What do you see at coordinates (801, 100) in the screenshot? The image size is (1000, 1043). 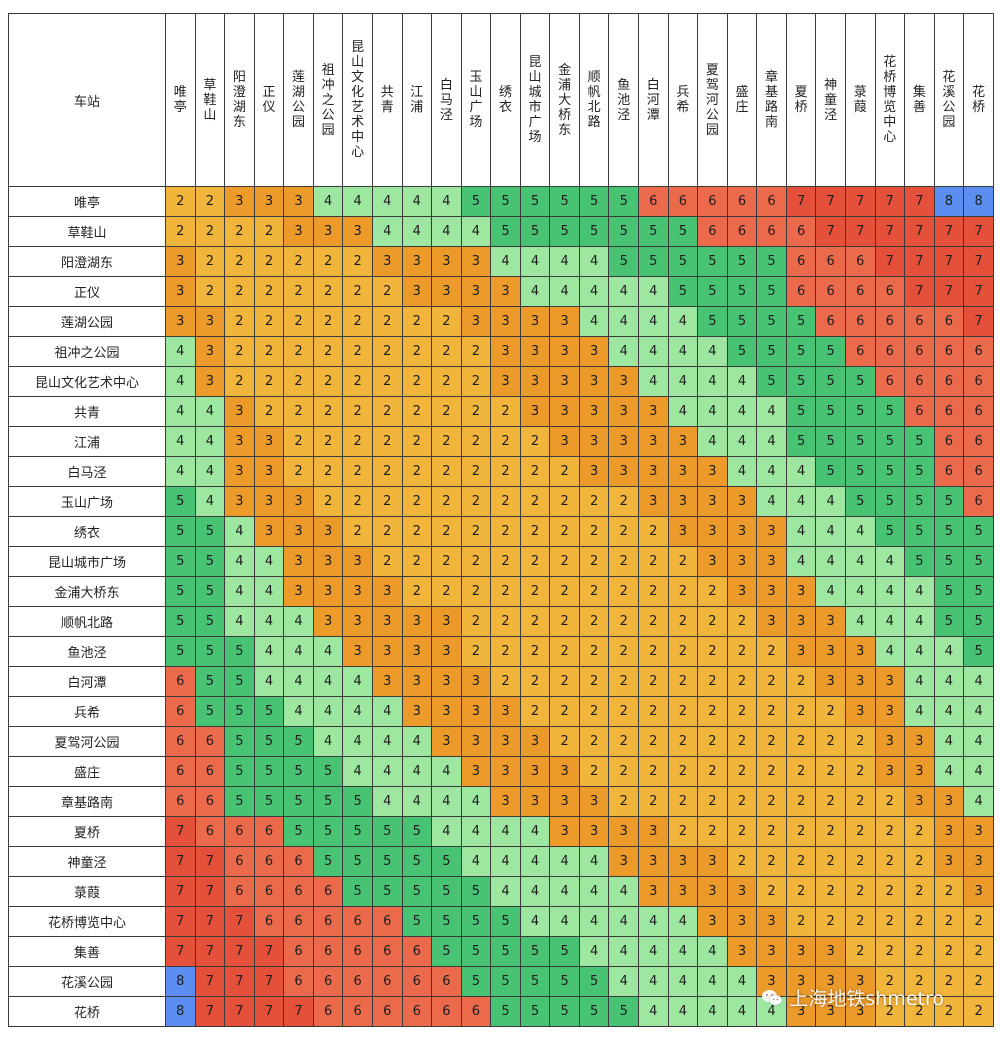 I see `column-header-label: 夏桥` at bounding box center [801, 100].